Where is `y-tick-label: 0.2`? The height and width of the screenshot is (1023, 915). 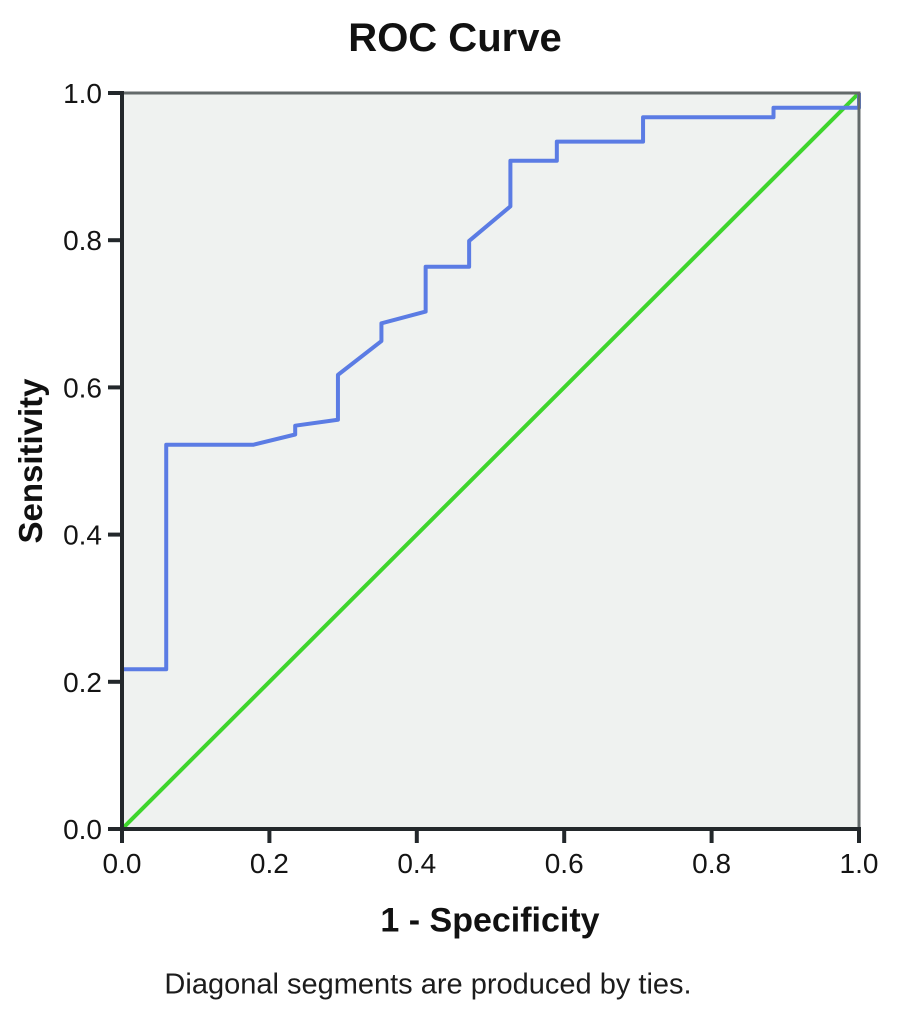 y-tick-label: 0.2 is located at coordinates (82, 682).